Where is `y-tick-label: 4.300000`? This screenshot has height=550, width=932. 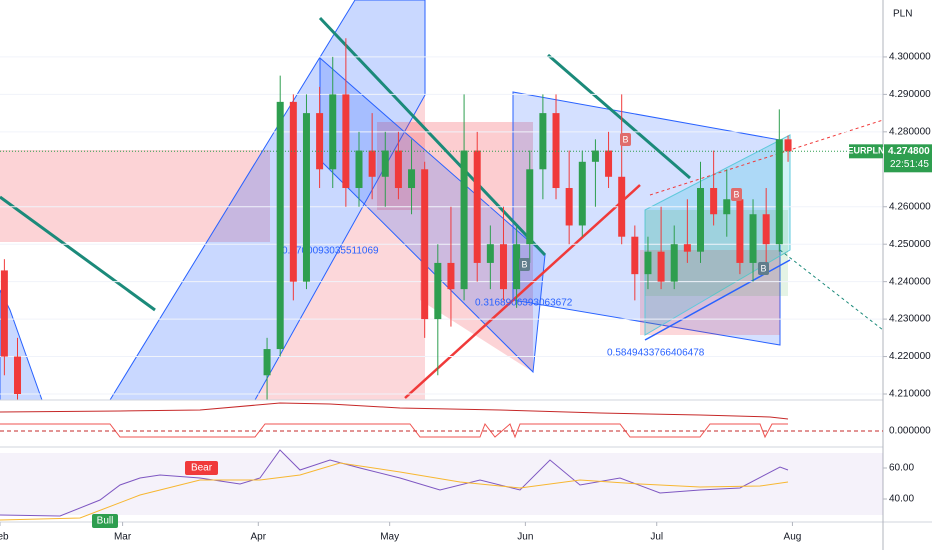 y-tick-label: 4.300000 is located at coordinates (910, 57).